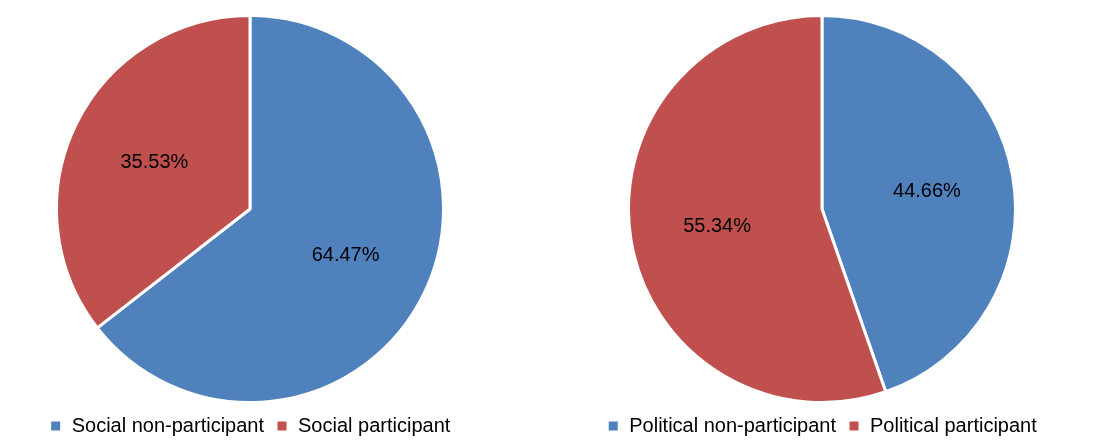 This screenshot has width=1094, height=446. What do you see at coordinates (168, 424) in the screenshot?
I see `legend-label: Social non-participant` at bounding box center [168, 424].